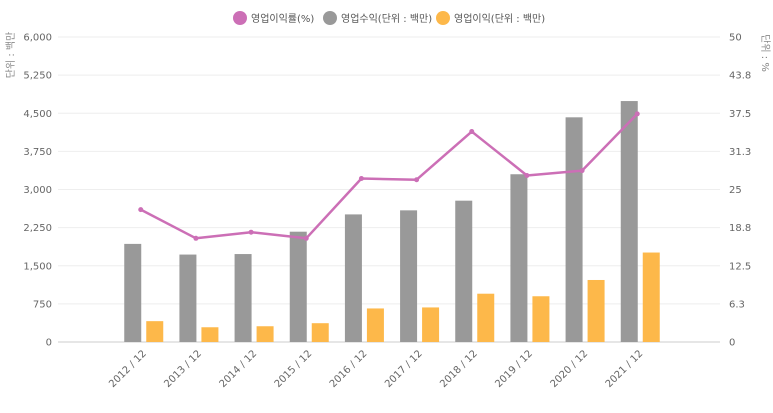  What do you see at coordinates (49, 343) in the screenshot?
I see `left-tick-label: 0` at bounding box center [49, 343].